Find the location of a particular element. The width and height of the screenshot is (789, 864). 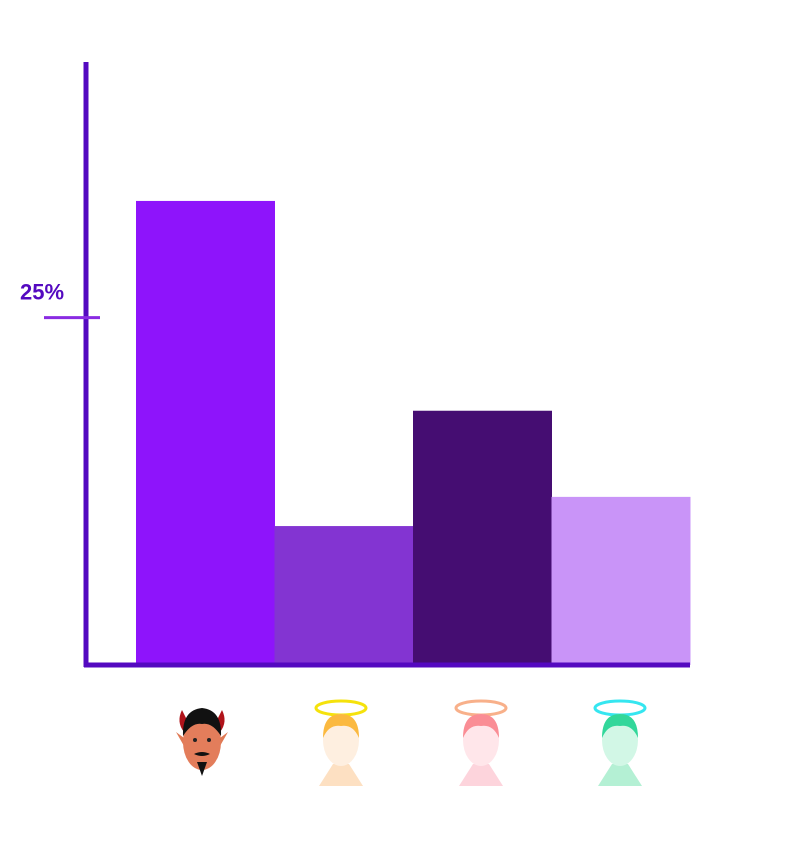

devil-icon is located at coordinates (202, 742).